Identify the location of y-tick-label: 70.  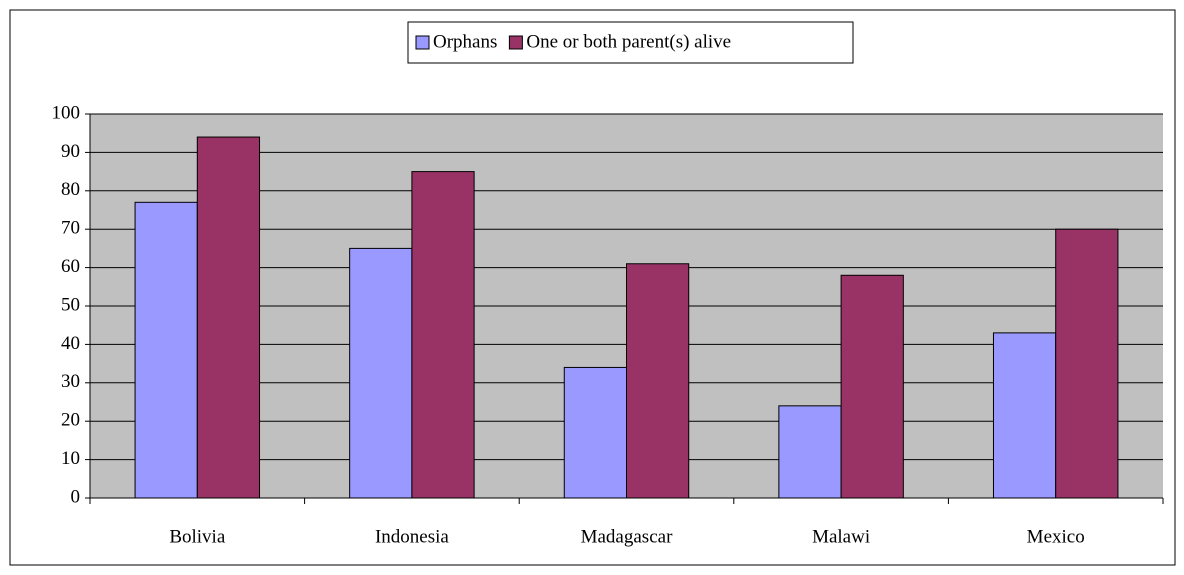
(70, 228).